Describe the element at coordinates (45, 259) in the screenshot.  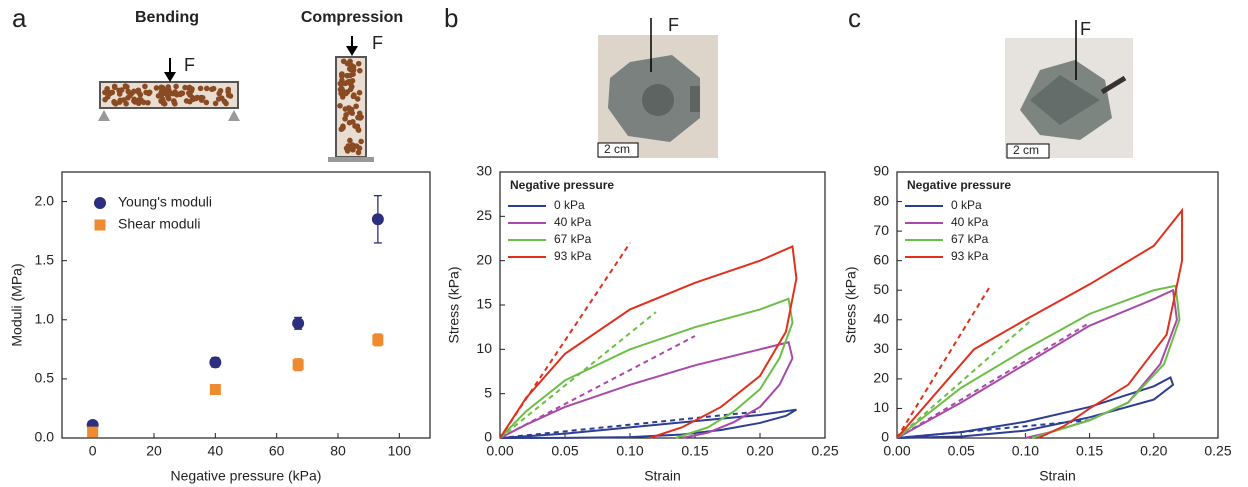
I see `y-tick-label: 1.5` at that location.